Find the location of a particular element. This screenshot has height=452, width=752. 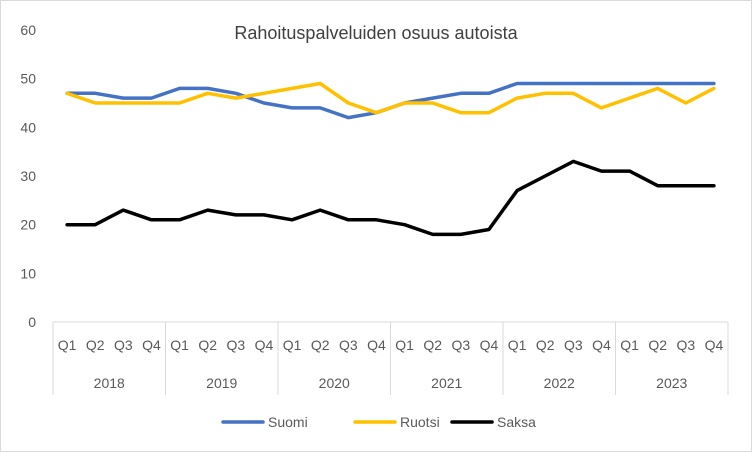

y-tick-label: 30 is located at coordinates (28, 176).